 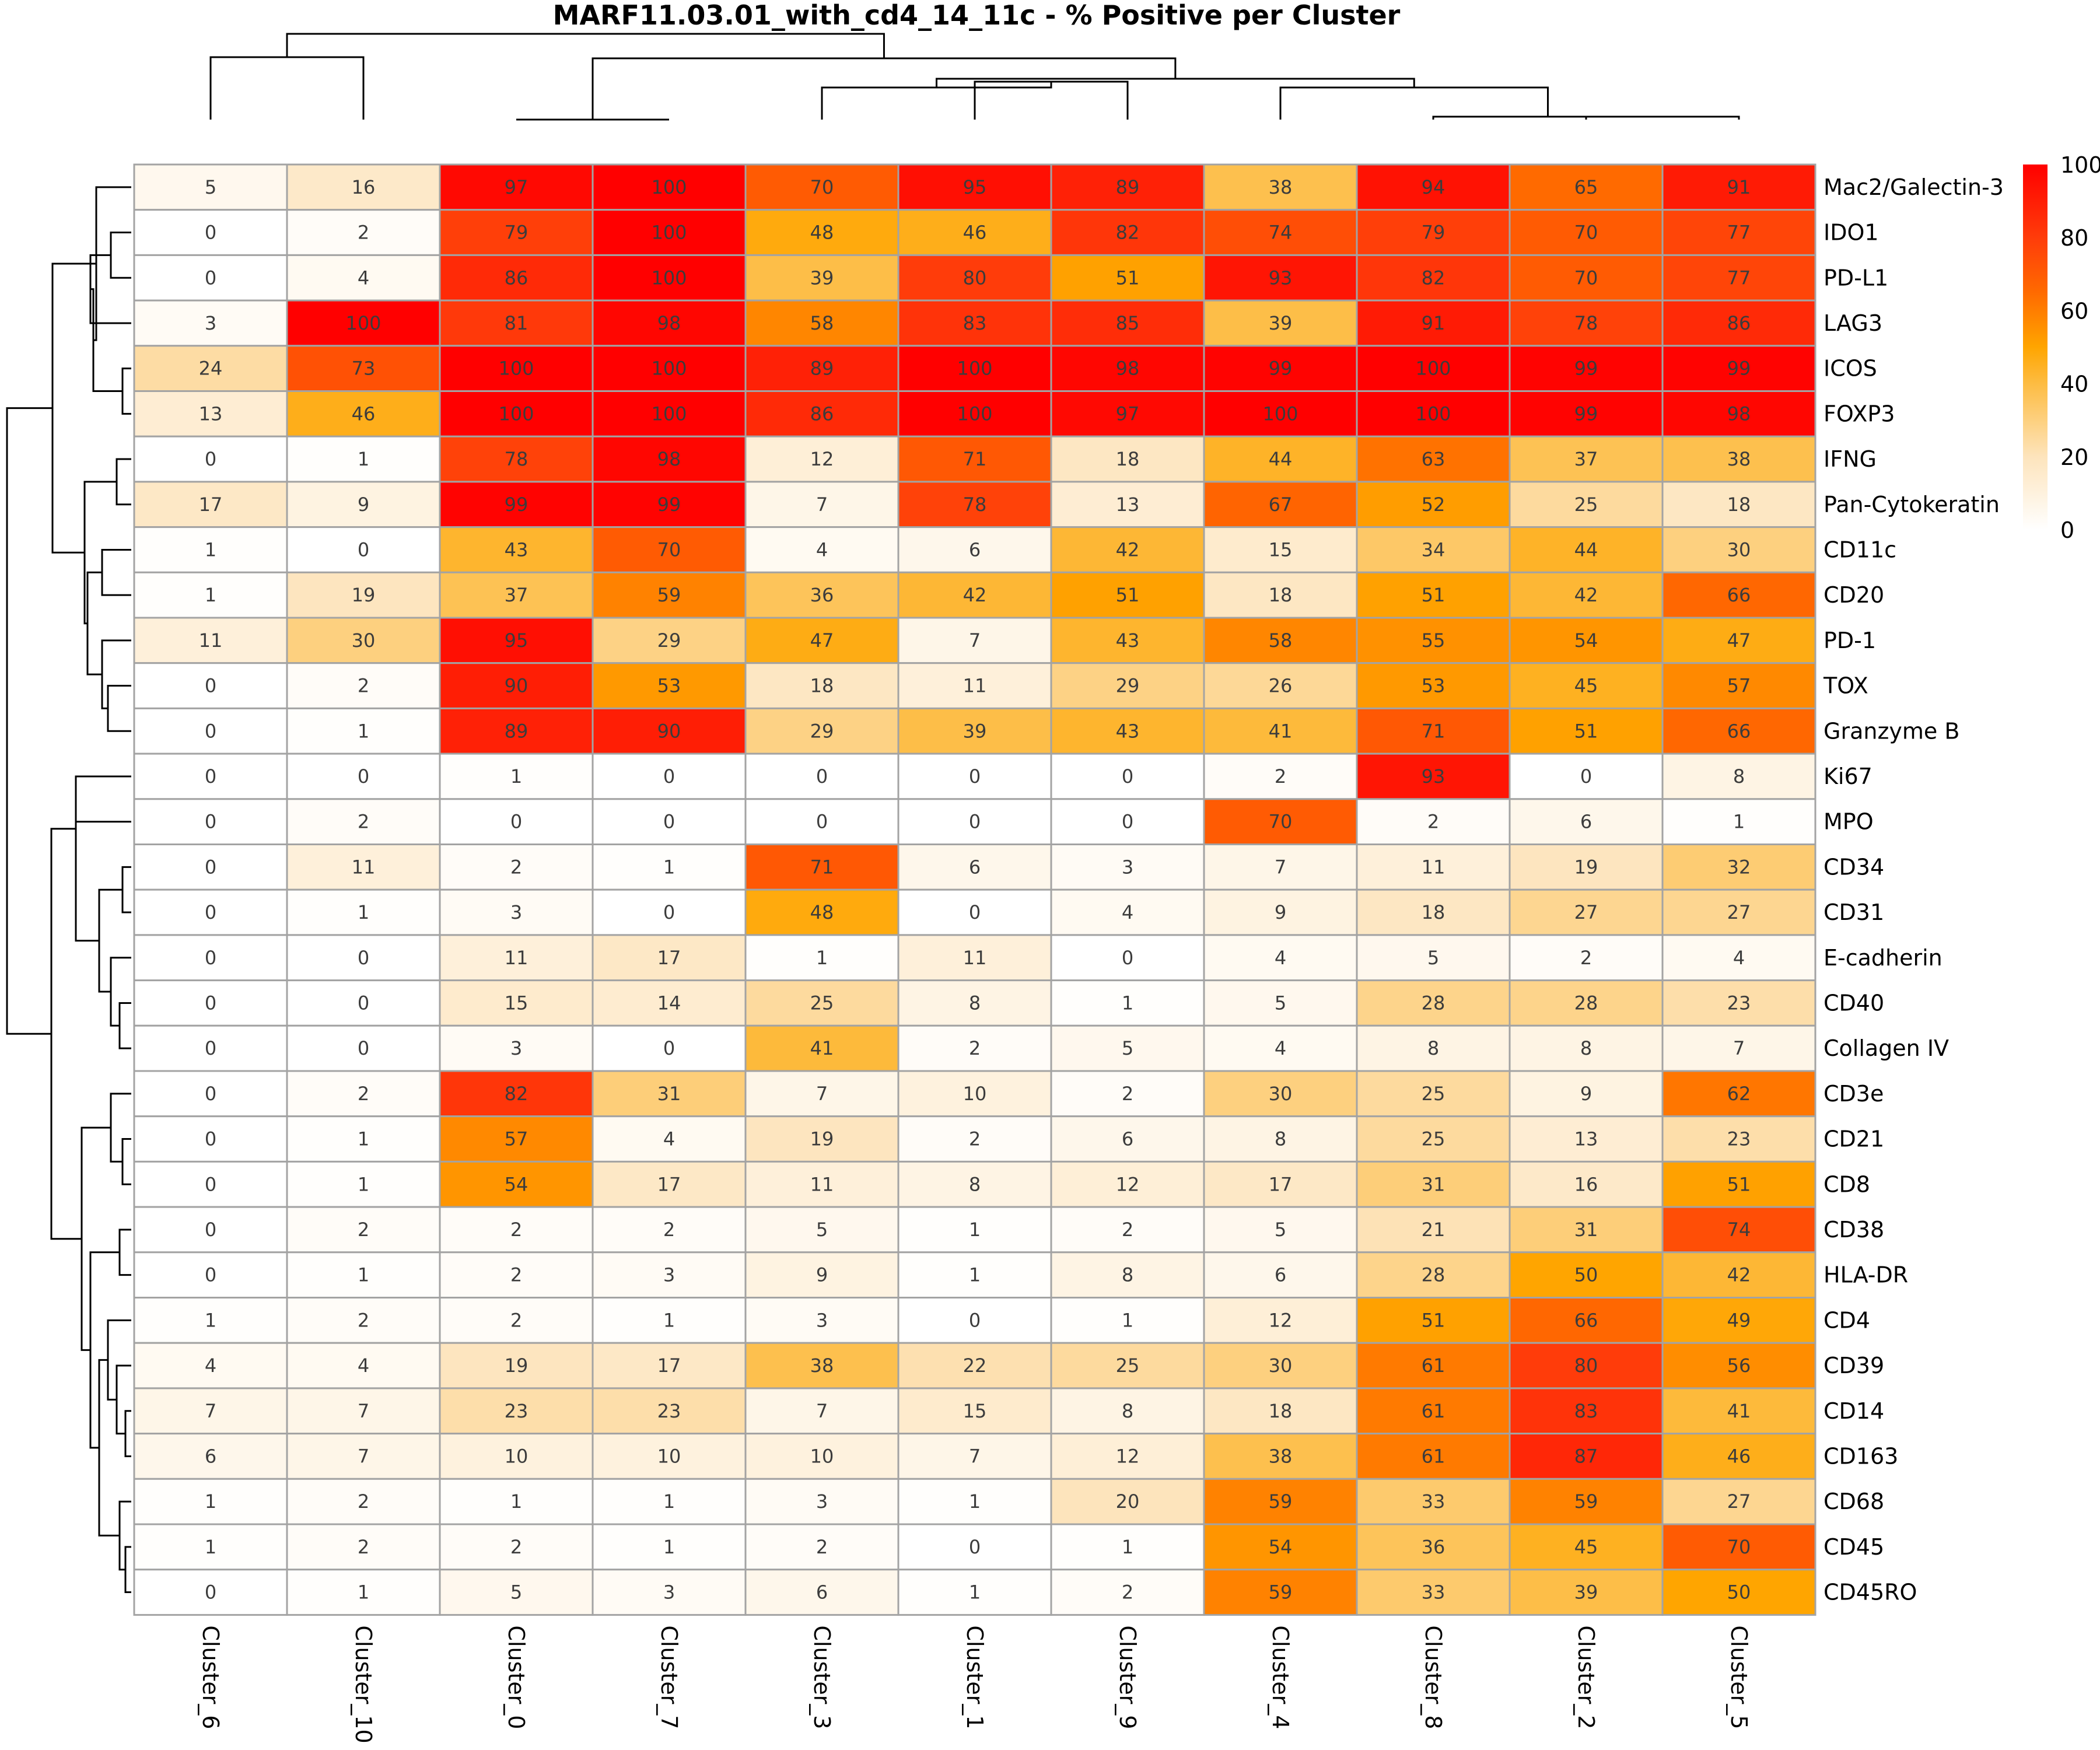 What do you see at coordinates (363, 505) in the screenshot?
I see `cell-value: 9` at bounding box center [363, 505].